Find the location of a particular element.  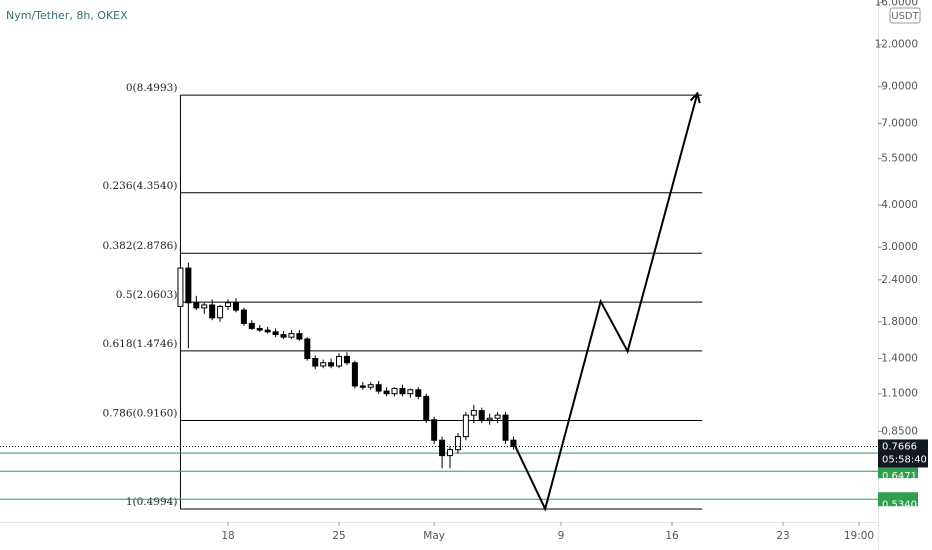

y-tick-label: 1.4000 is located at coordinates (899, 358).